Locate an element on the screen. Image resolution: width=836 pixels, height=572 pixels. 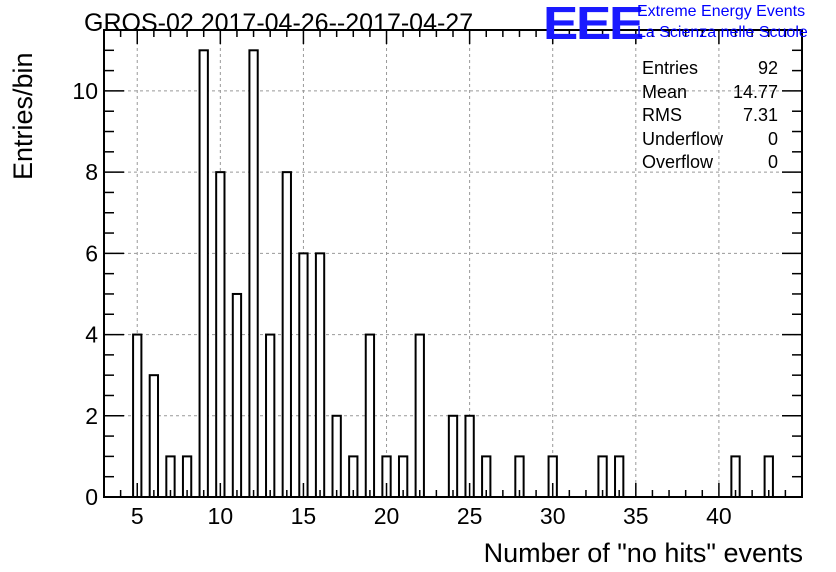
logo-text-line1: Extreme Energy Events is located at coordinates (721, 11).